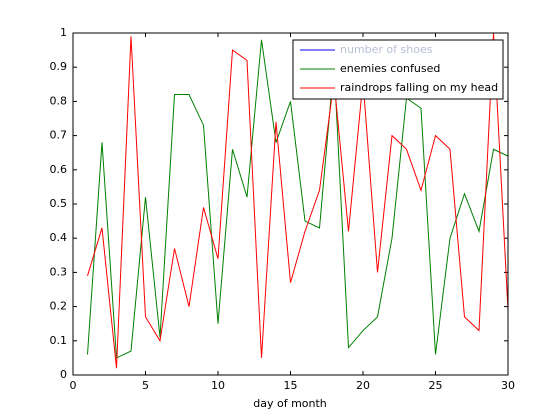  What do you see at coordinates (436, 385) in the screenshot?
I see `x-tick-label: 25` at bounding box center [436, 385].